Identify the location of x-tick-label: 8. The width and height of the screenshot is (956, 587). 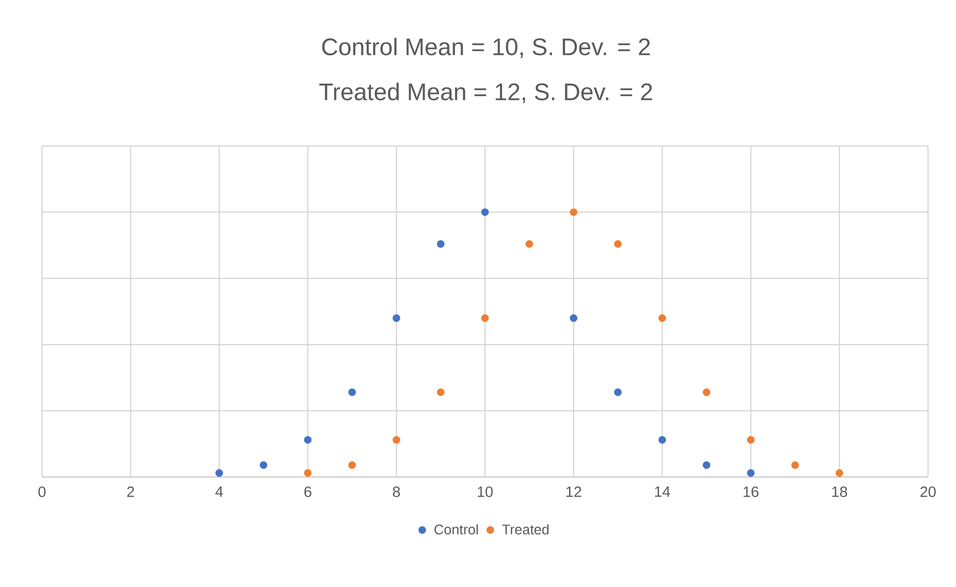
(396, 492).